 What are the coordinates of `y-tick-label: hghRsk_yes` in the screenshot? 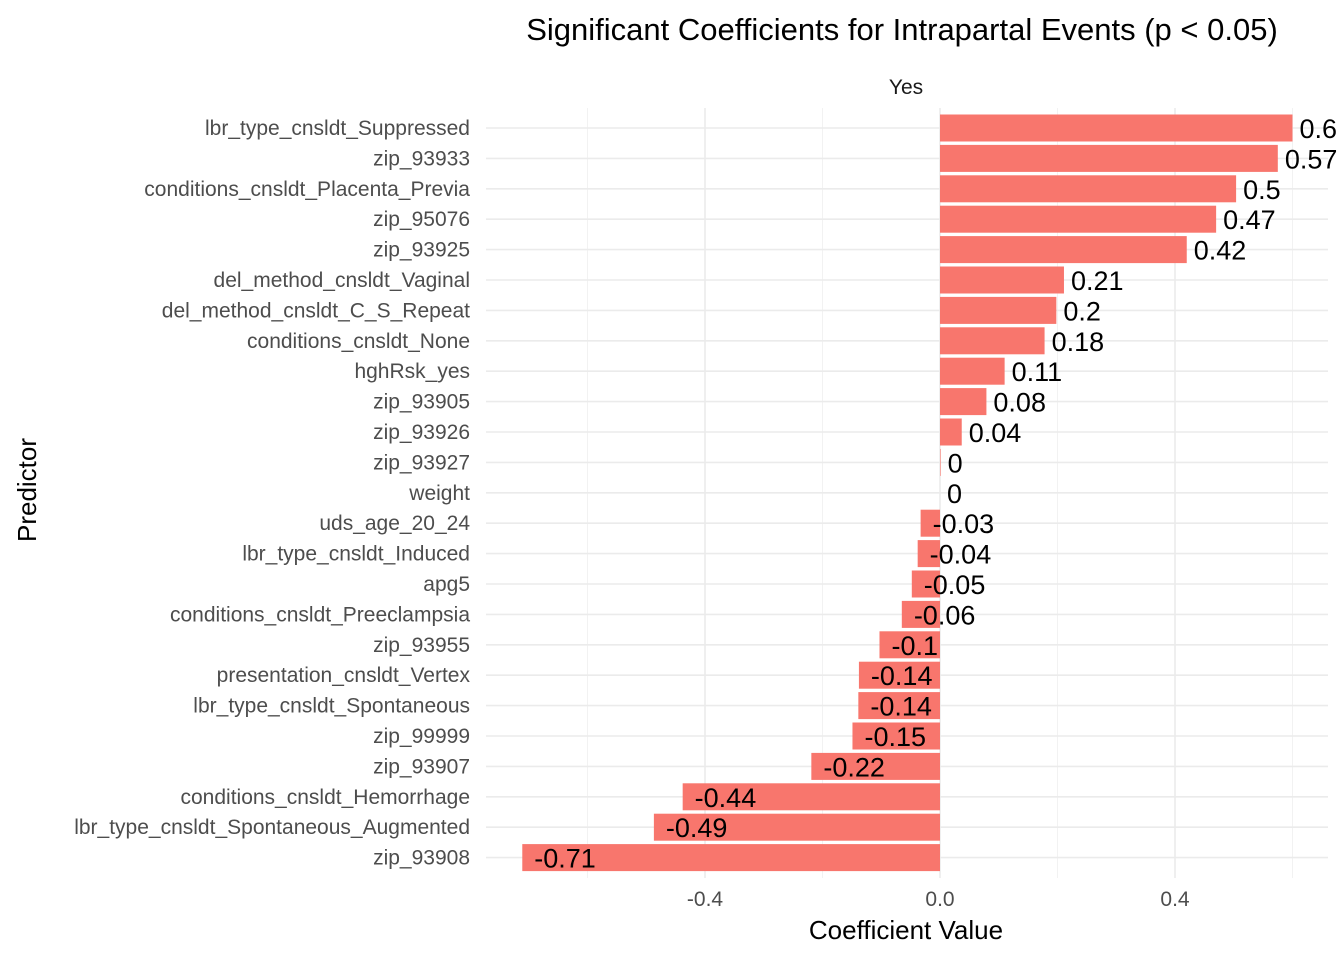 It's located at (412, 371).